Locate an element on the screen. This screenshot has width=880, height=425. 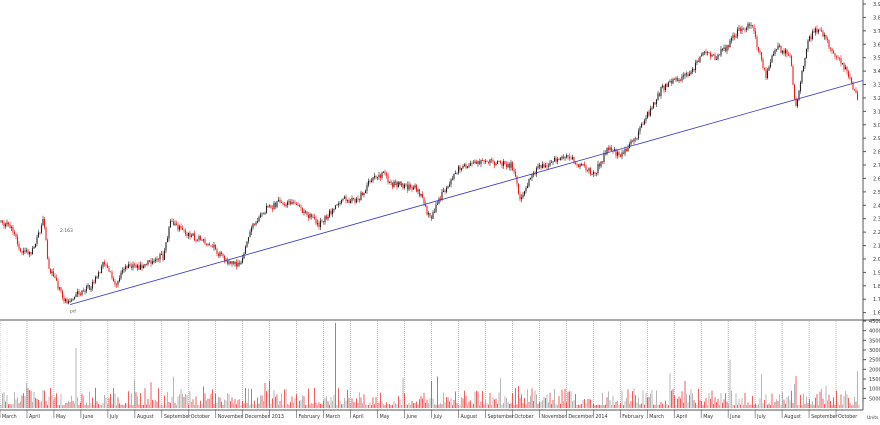
month-label: August is located at coordinates (792, 417).